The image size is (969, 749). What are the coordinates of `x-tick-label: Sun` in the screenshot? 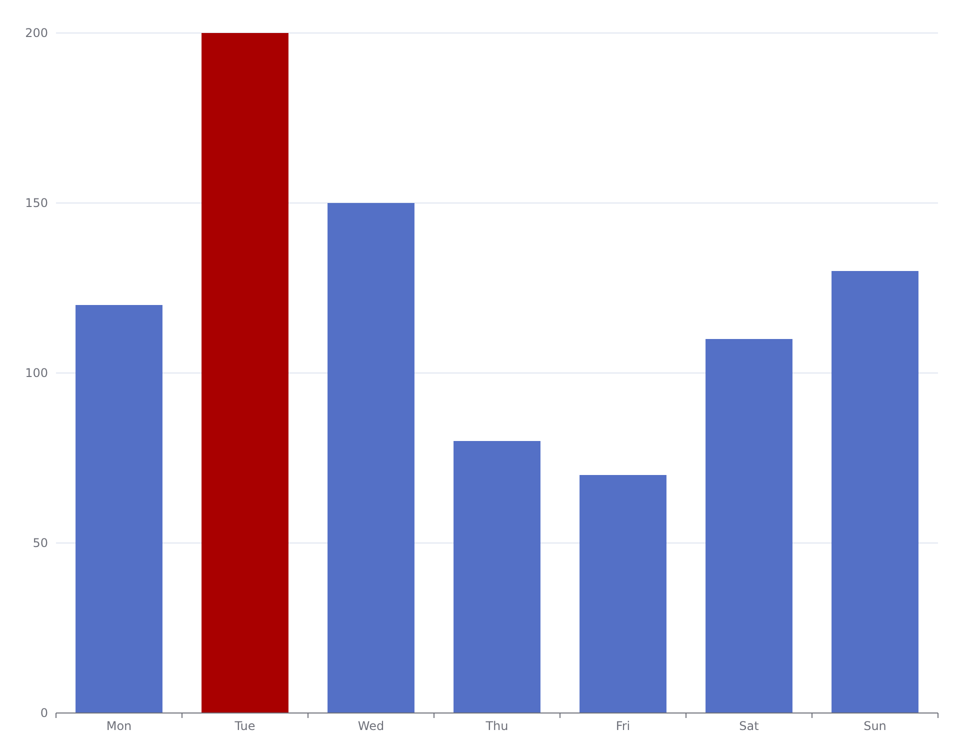 It's located at (875, 726).